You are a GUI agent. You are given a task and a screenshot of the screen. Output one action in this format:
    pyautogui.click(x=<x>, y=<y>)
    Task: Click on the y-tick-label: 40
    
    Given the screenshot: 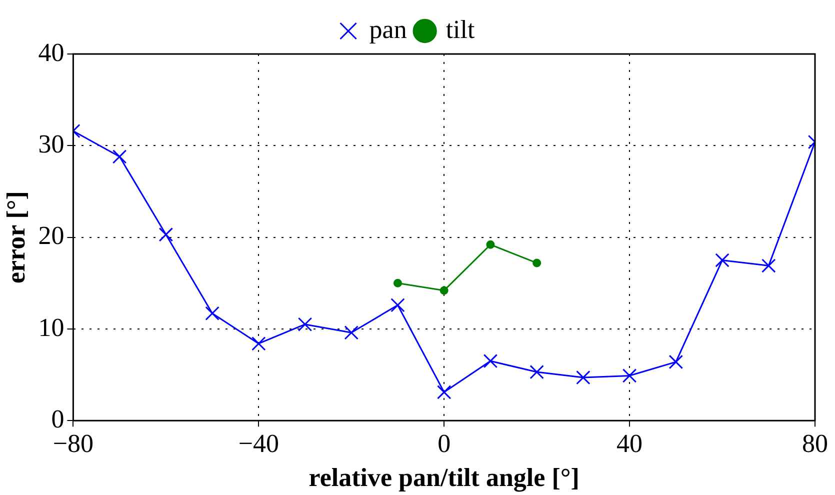 What is the action you would take?
    pyautogui.click(x=51, y=52)
    